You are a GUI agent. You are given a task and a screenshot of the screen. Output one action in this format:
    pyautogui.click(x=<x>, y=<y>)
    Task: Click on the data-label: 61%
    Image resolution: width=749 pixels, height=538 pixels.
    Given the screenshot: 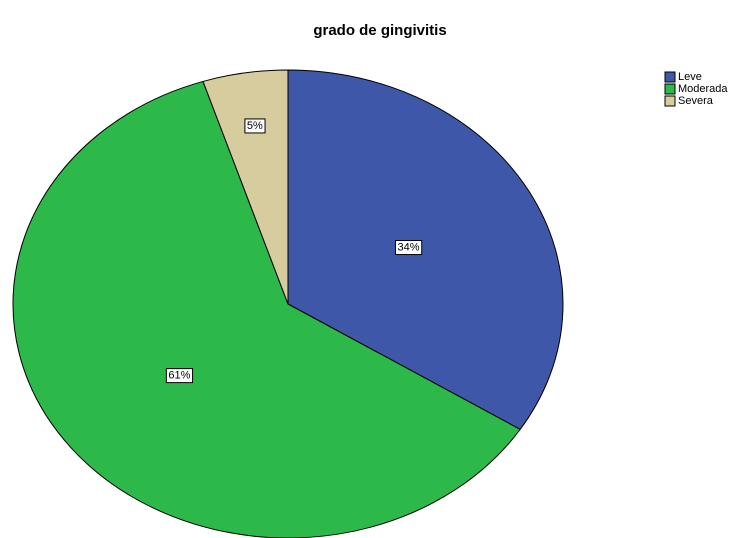 What is the action you would take?
    pyautogui.click(x=179, y=376)
    